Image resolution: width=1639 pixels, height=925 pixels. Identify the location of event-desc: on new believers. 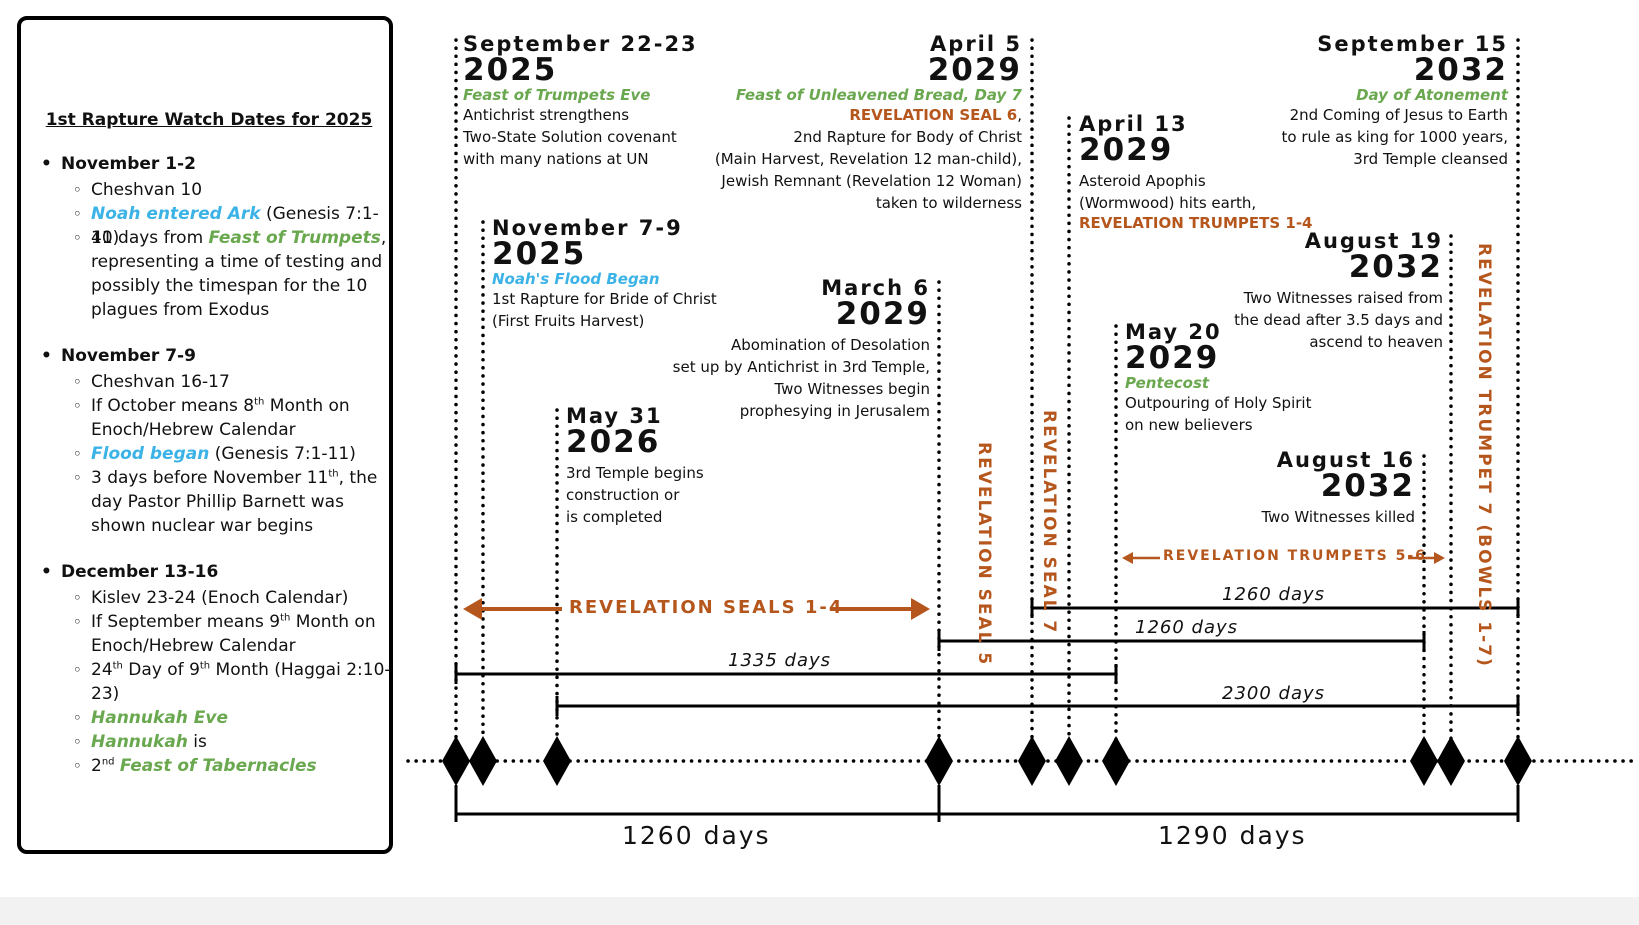
(1189, 425).